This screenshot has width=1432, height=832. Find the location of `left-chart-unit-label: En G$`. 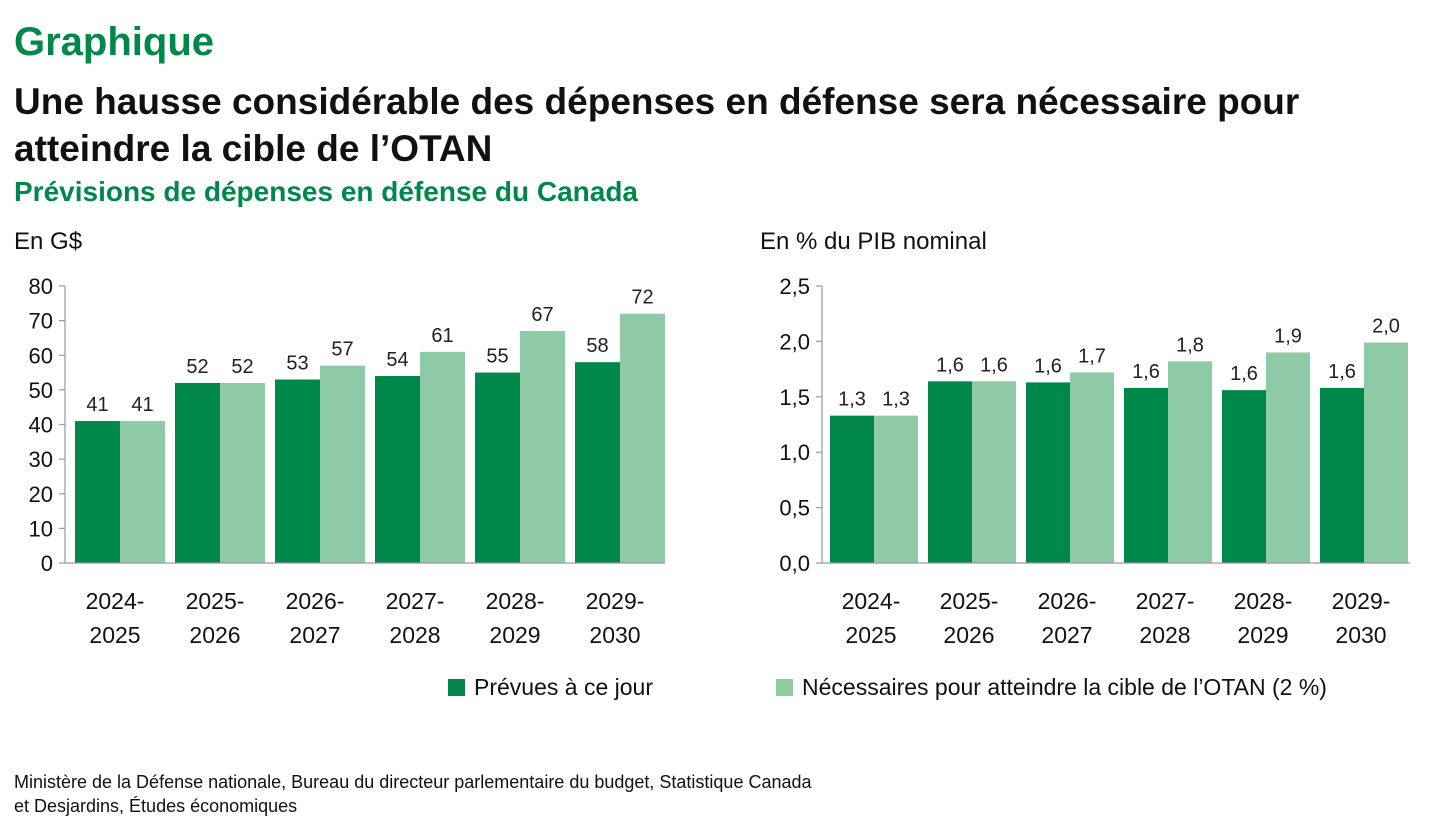

left-chart-unit-label: En G$ is located at coordinates (48, 241).